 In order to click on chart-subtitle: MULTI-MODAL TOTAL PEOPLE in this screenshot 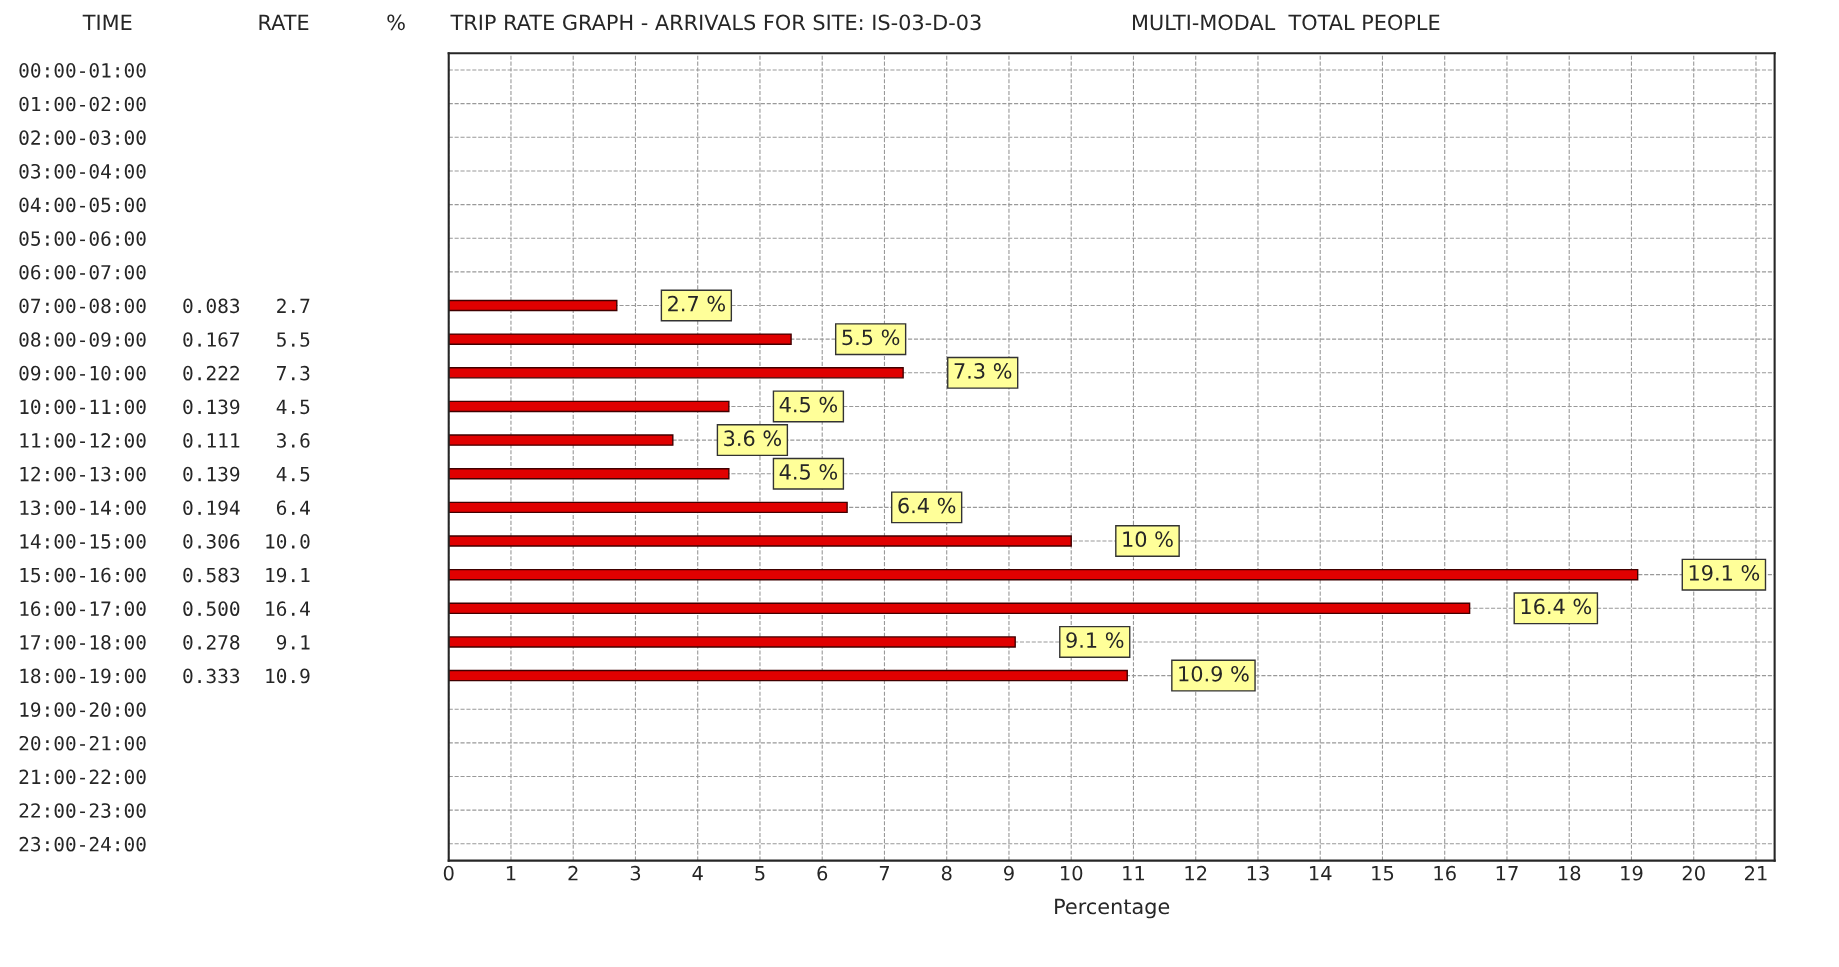, I will do `click(1286, 22)`.